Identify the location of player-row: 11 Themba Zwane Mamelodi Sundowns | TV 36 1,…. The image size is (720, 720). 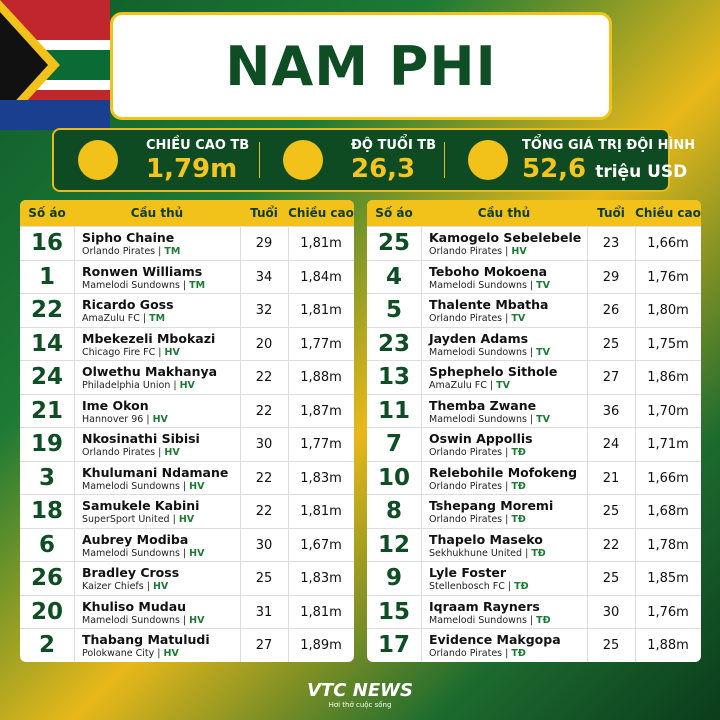
(534, 411).